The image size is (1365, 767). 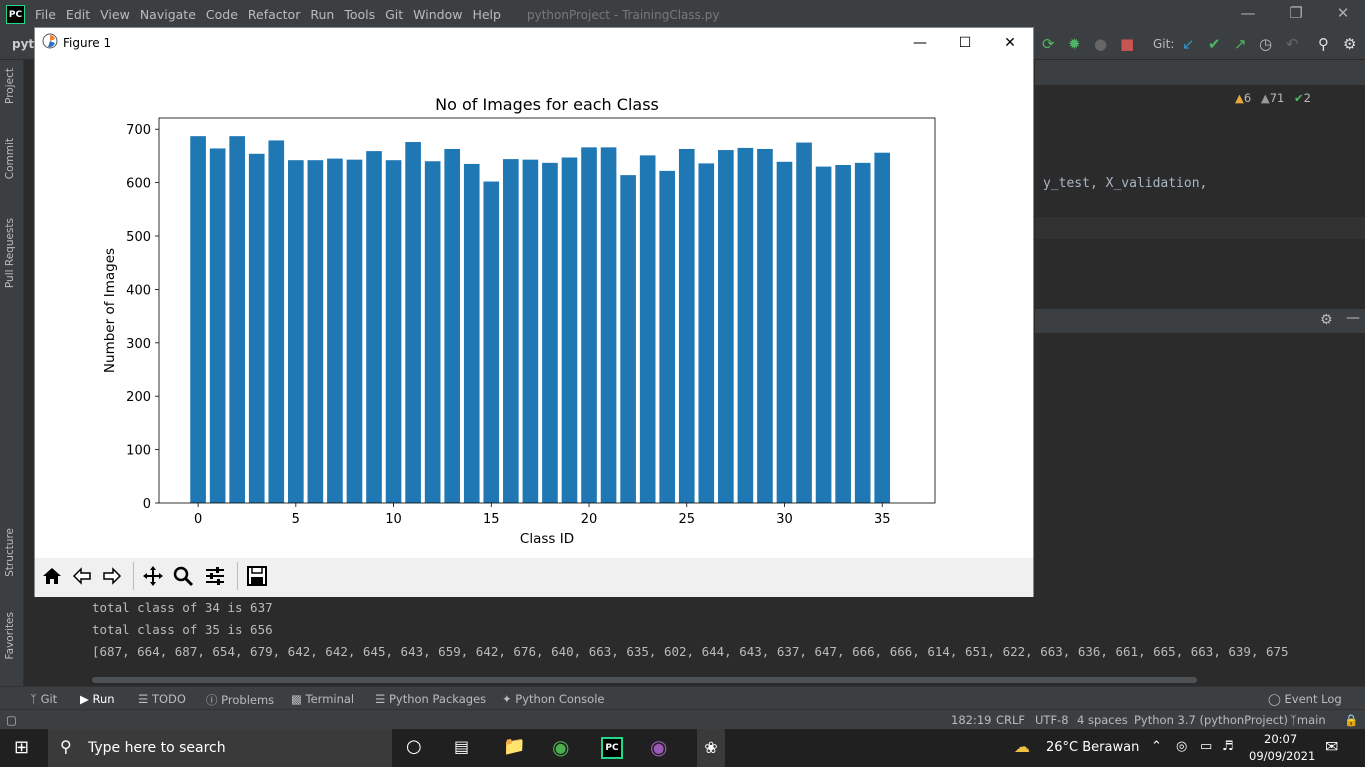 I want to click on figure-minimize-icon: —, so click(x=920, y=43).